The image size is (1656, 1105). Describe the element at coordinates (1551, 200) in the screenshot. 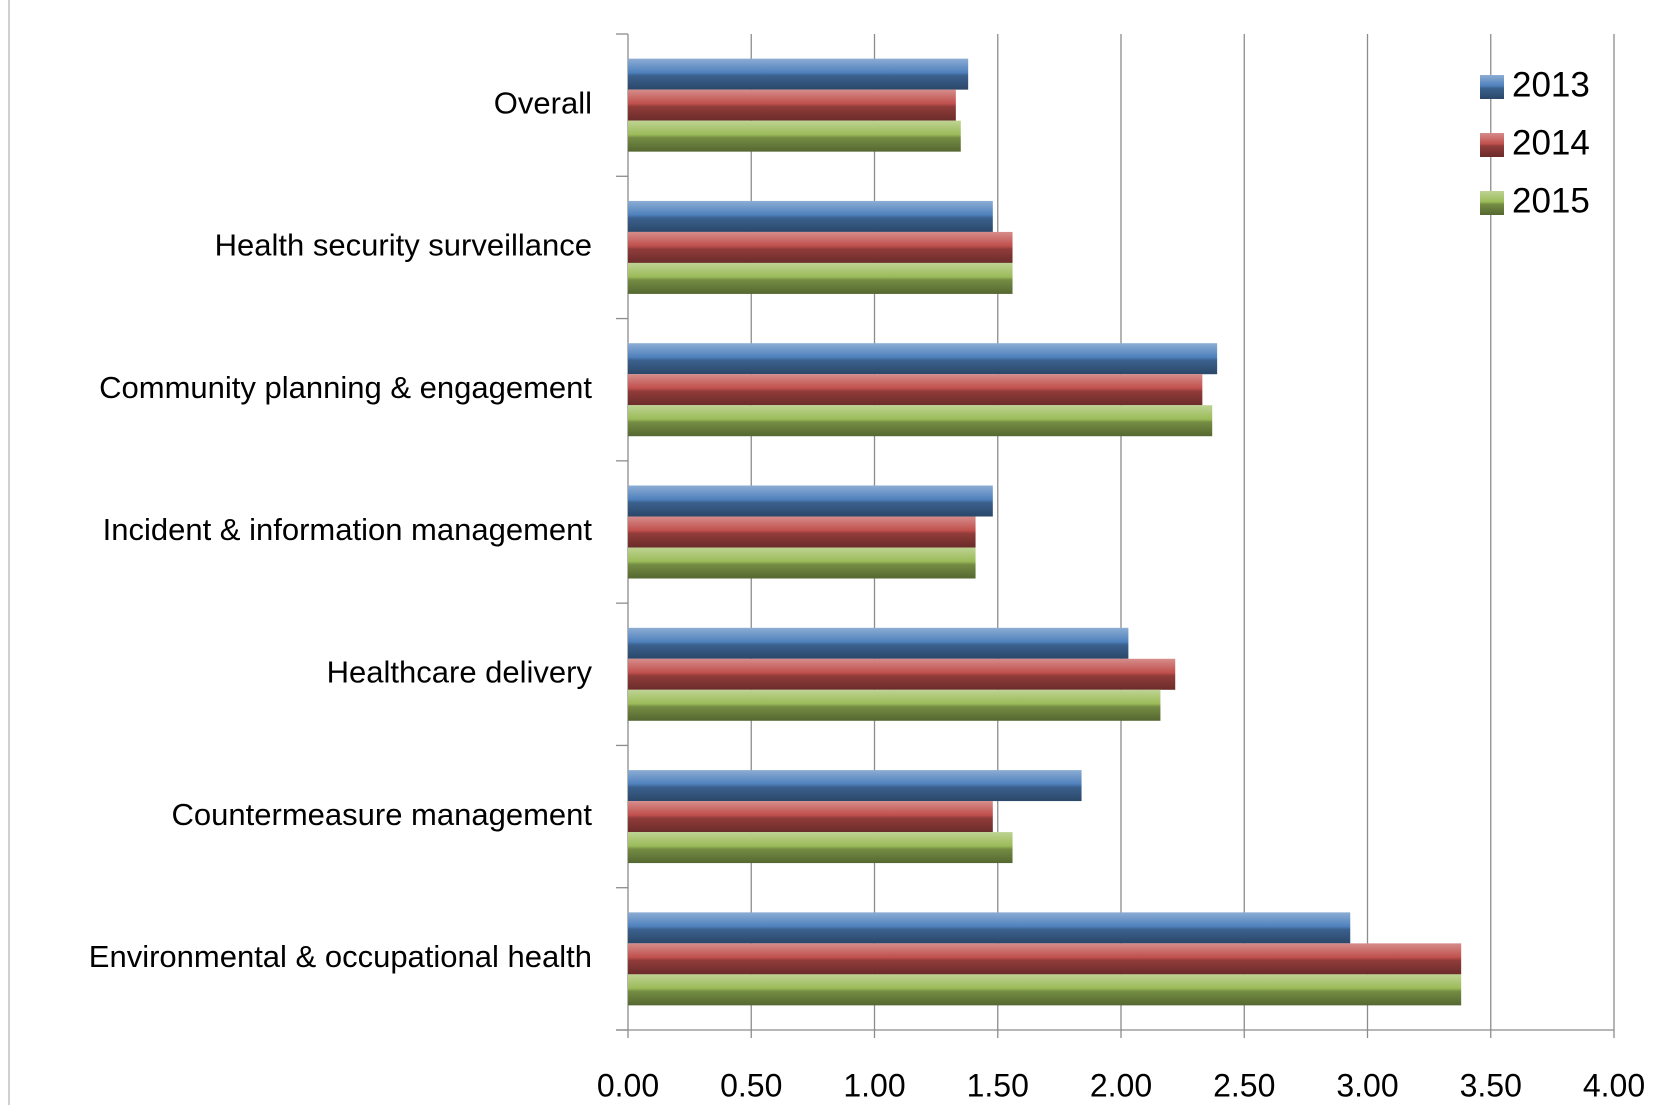

I see `legend-label: 2015` at that location.